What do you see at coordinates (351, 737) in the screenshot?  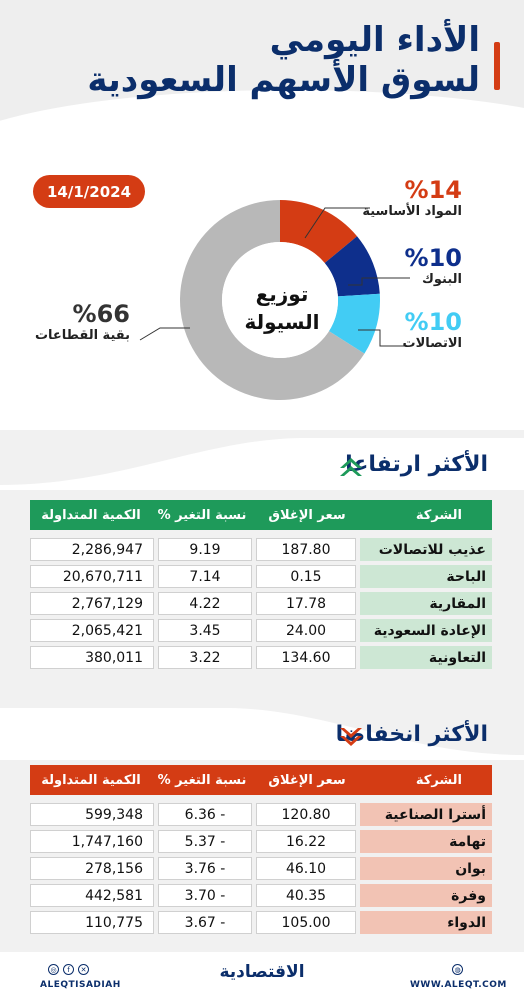 I see `double-down-arrow-icon` at bounding box center [351, 737].